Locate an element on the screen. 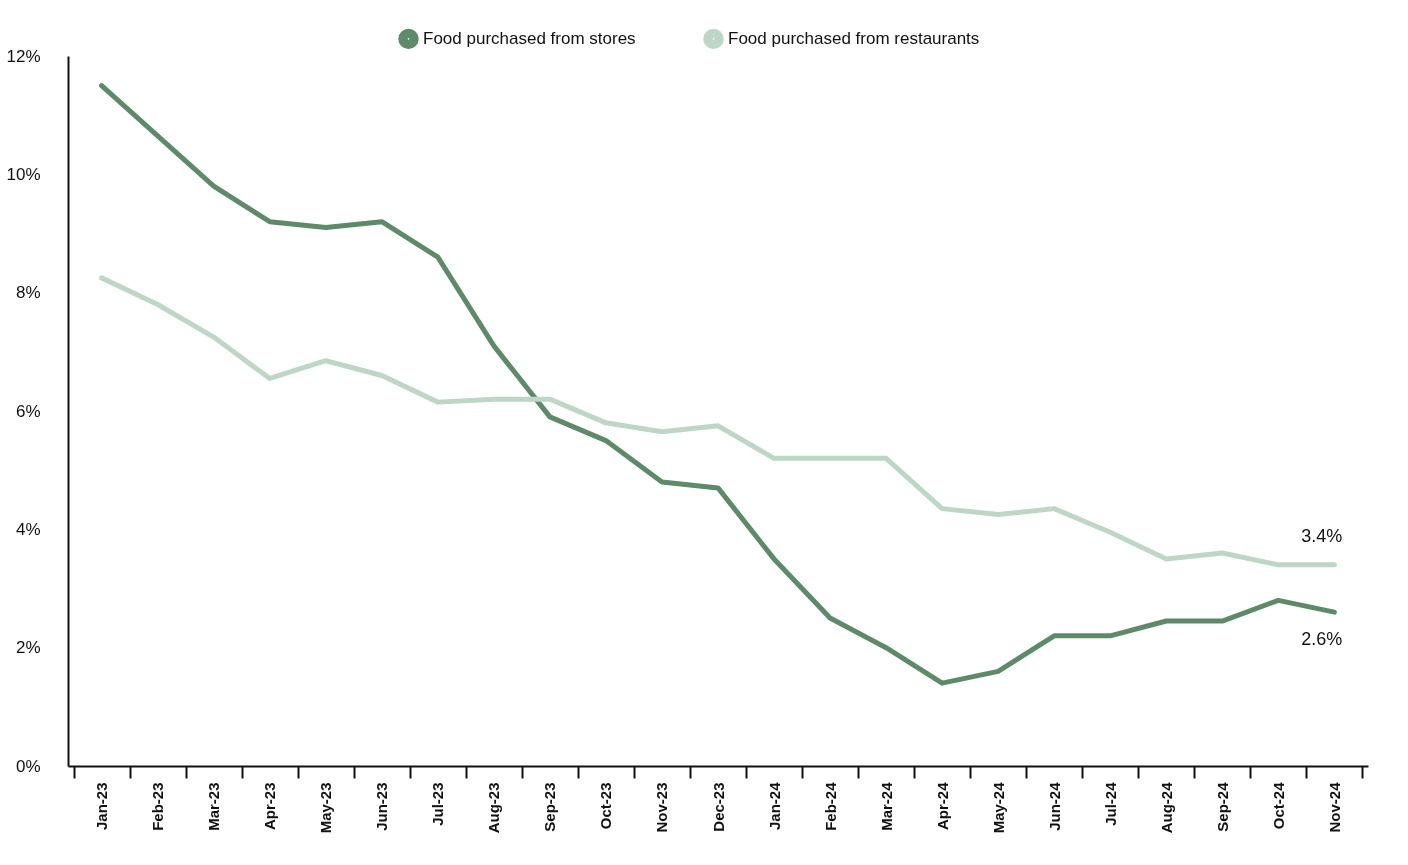 The width and height of the screenshot is (1408, 865). legend-label: Food purchased from stores is located at coordinates (529, 38).